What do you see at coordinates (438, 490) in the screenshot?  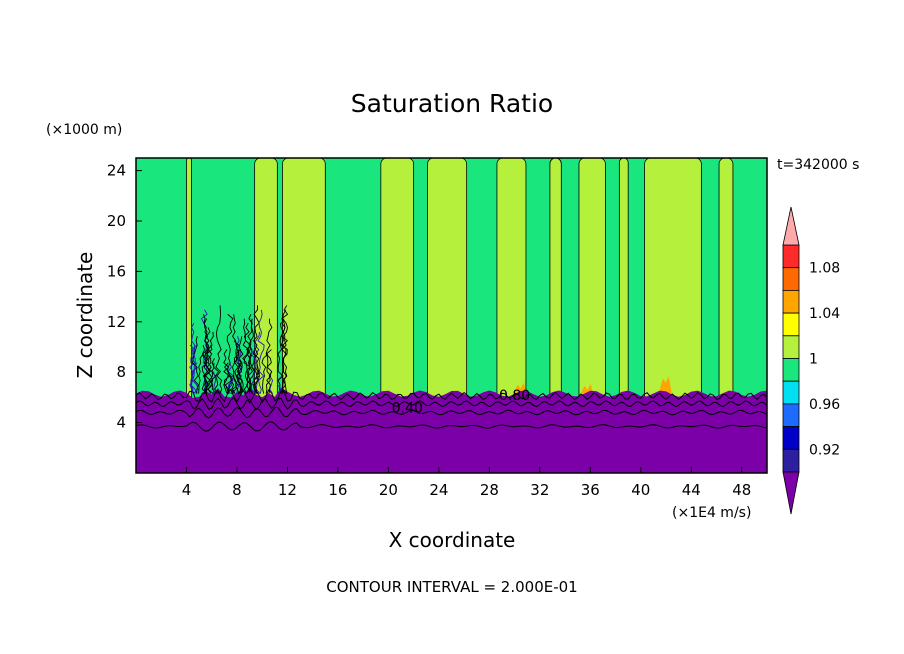 I see `x-tick-label: 24` at bounding box center [438, 490].